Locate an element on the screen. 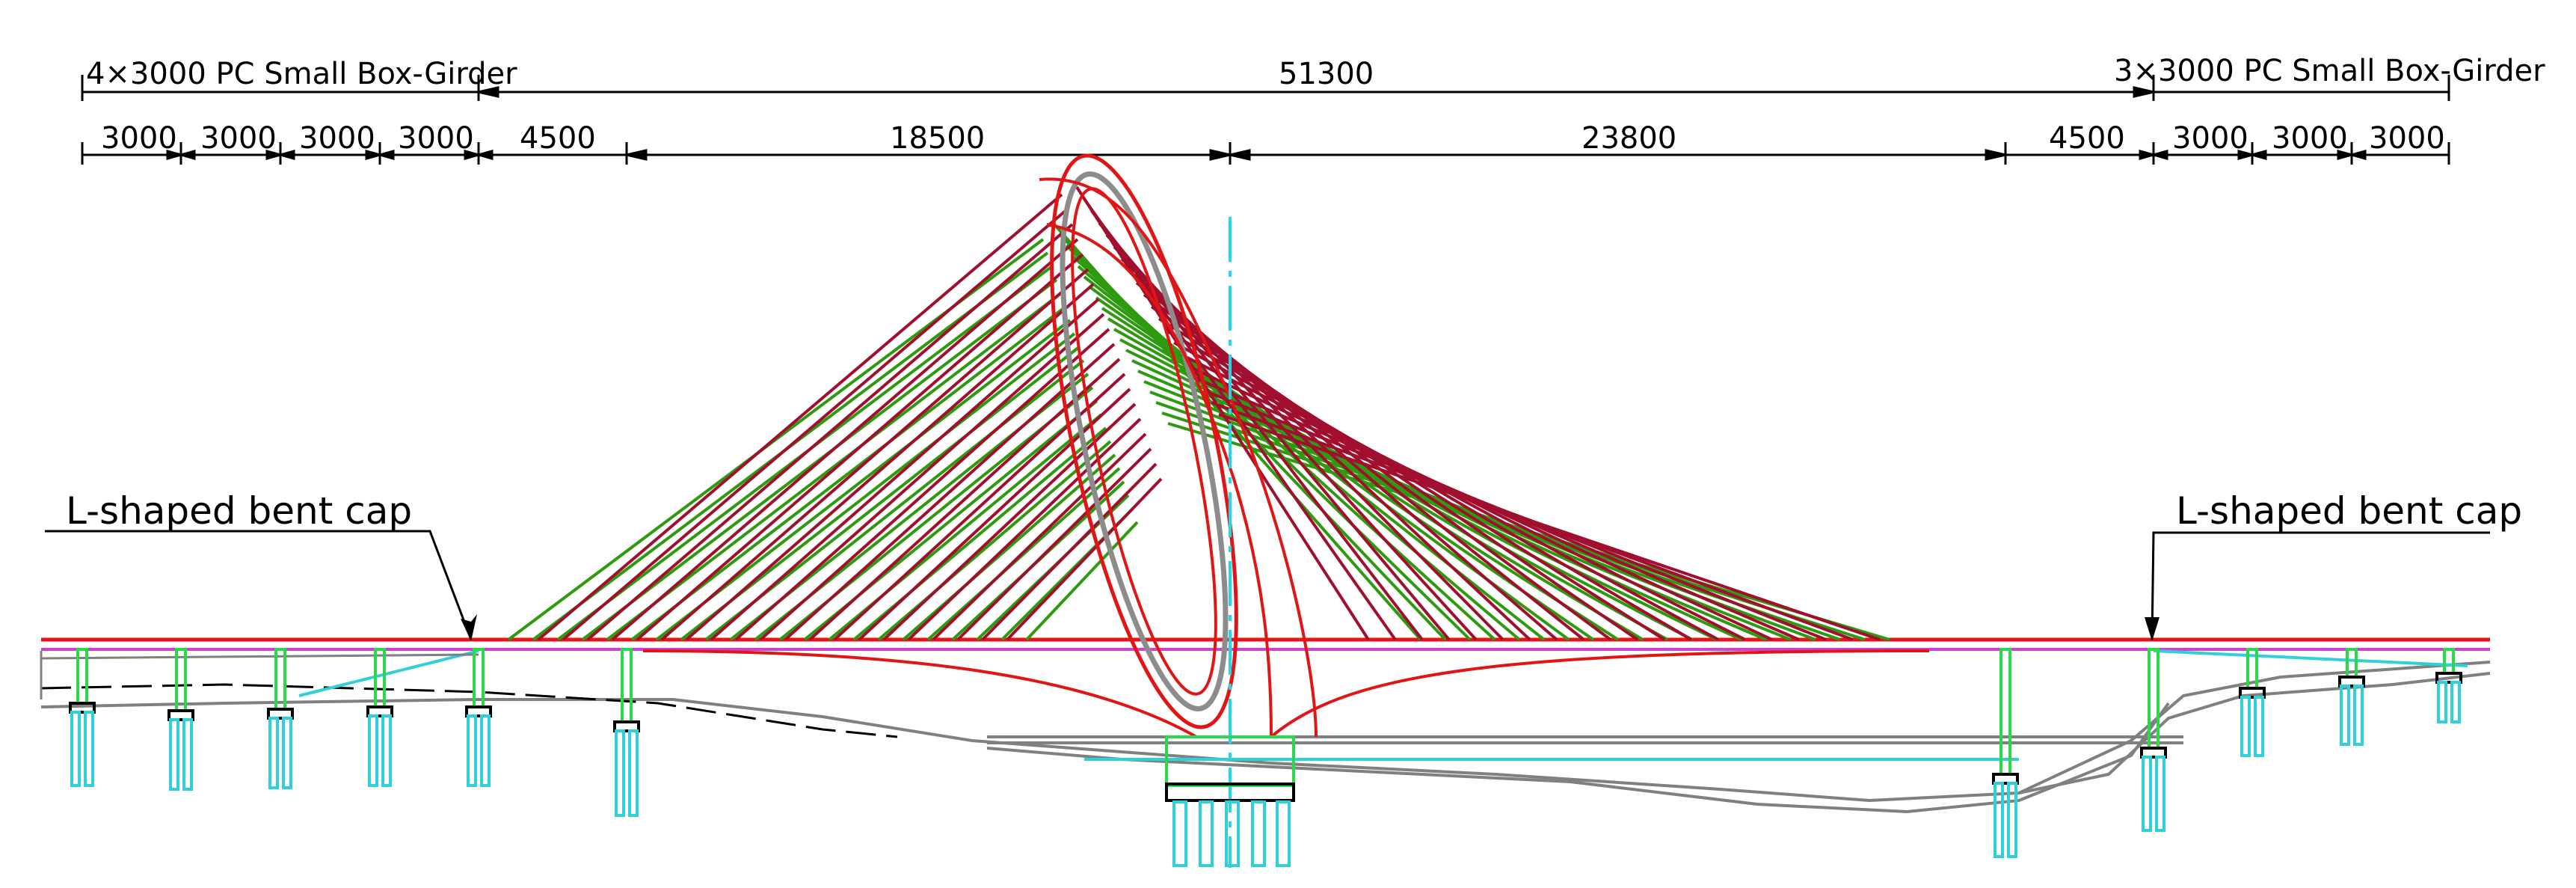  span-dim-2: 3000 is located at coordinates (238, 138).